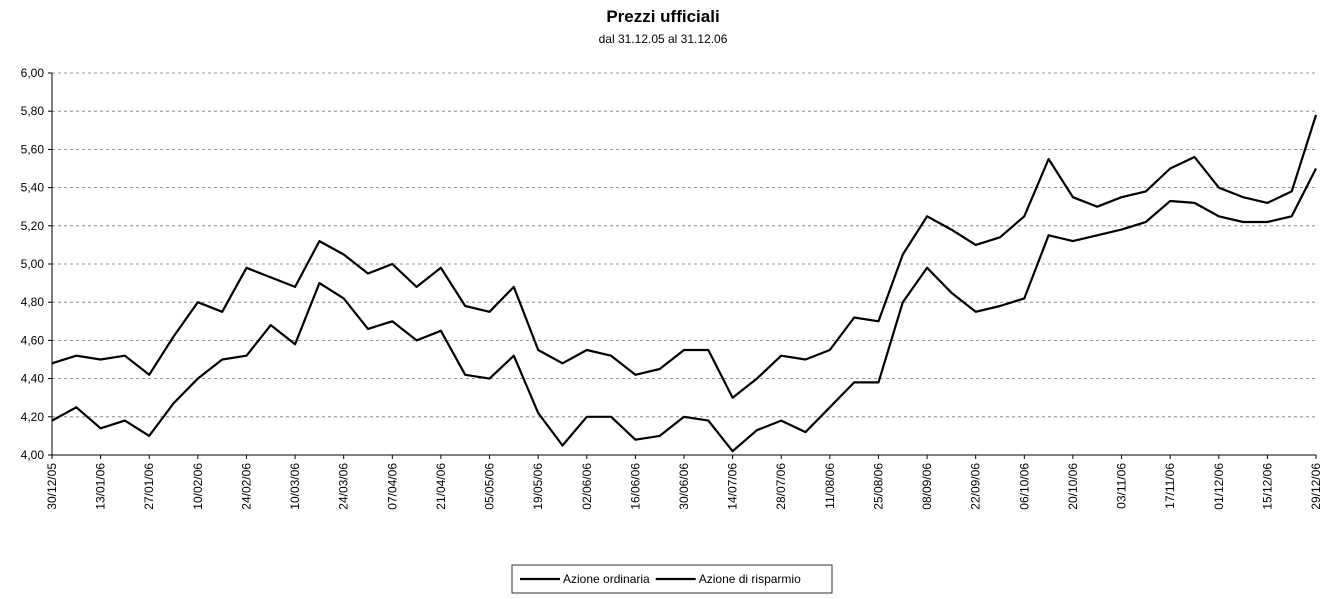 The width and height of the screenshot is (1326, 599). Describe the element at coordinates (392, 486) in the screenshot. I see `x-tick-label: 07/04/06` at that location.